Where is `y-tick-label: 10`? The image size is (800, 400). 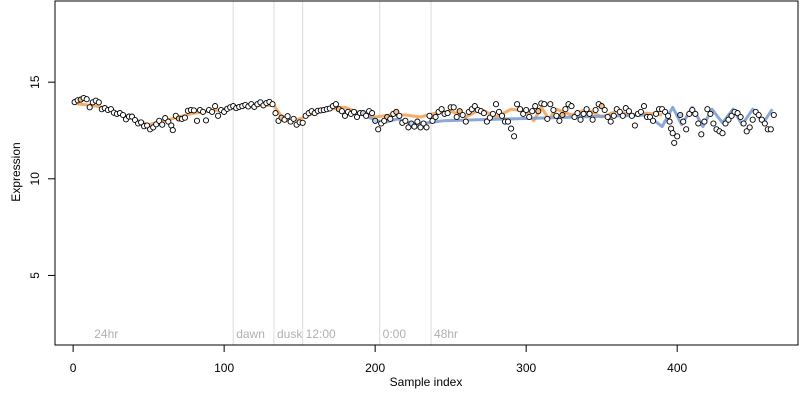 y-tick-label: 10 is located at coordinates (35, 179).